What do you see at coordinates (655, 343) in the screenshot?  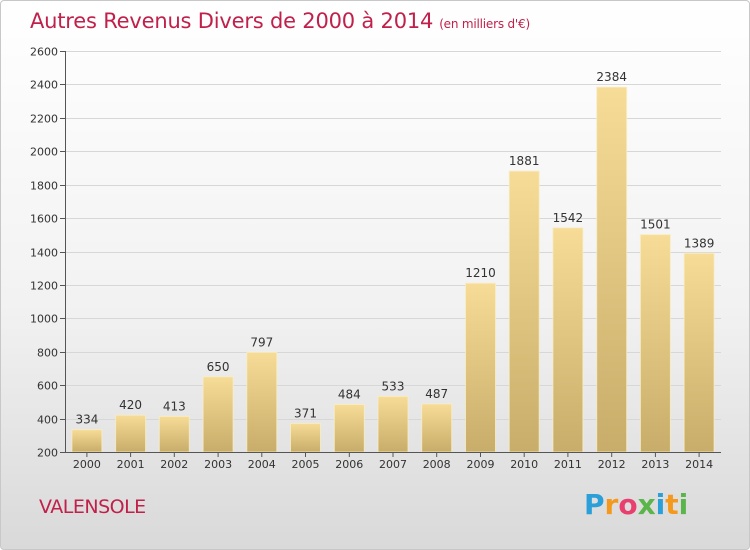 I see `bar-2013` at bounding box center [655, 343].